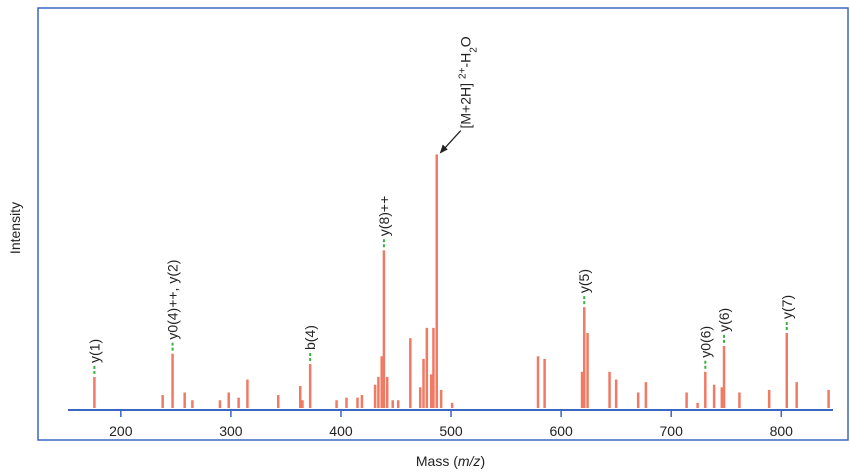 The width and height of the screenshot is (850, 473). I want to click on peak-label: y0(4)++, y(2), so click(173, 300).